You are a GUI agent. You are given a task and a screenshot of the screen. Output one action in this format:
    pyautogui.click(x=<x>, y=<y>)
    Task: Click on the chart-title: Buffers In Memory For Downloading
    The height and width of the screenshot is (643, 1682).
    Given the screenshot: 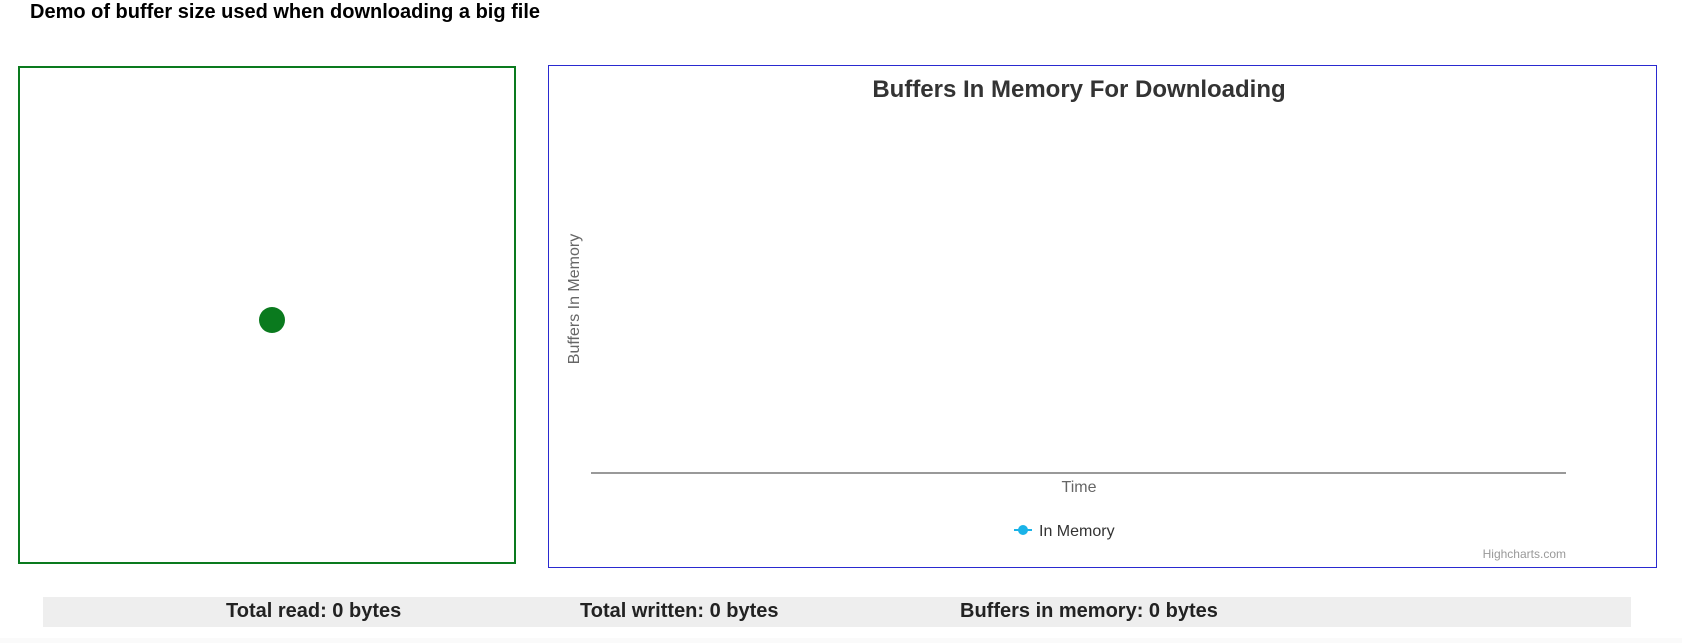 What is the action you would take?
    pyautogui.click(x=1078, y=89)
    